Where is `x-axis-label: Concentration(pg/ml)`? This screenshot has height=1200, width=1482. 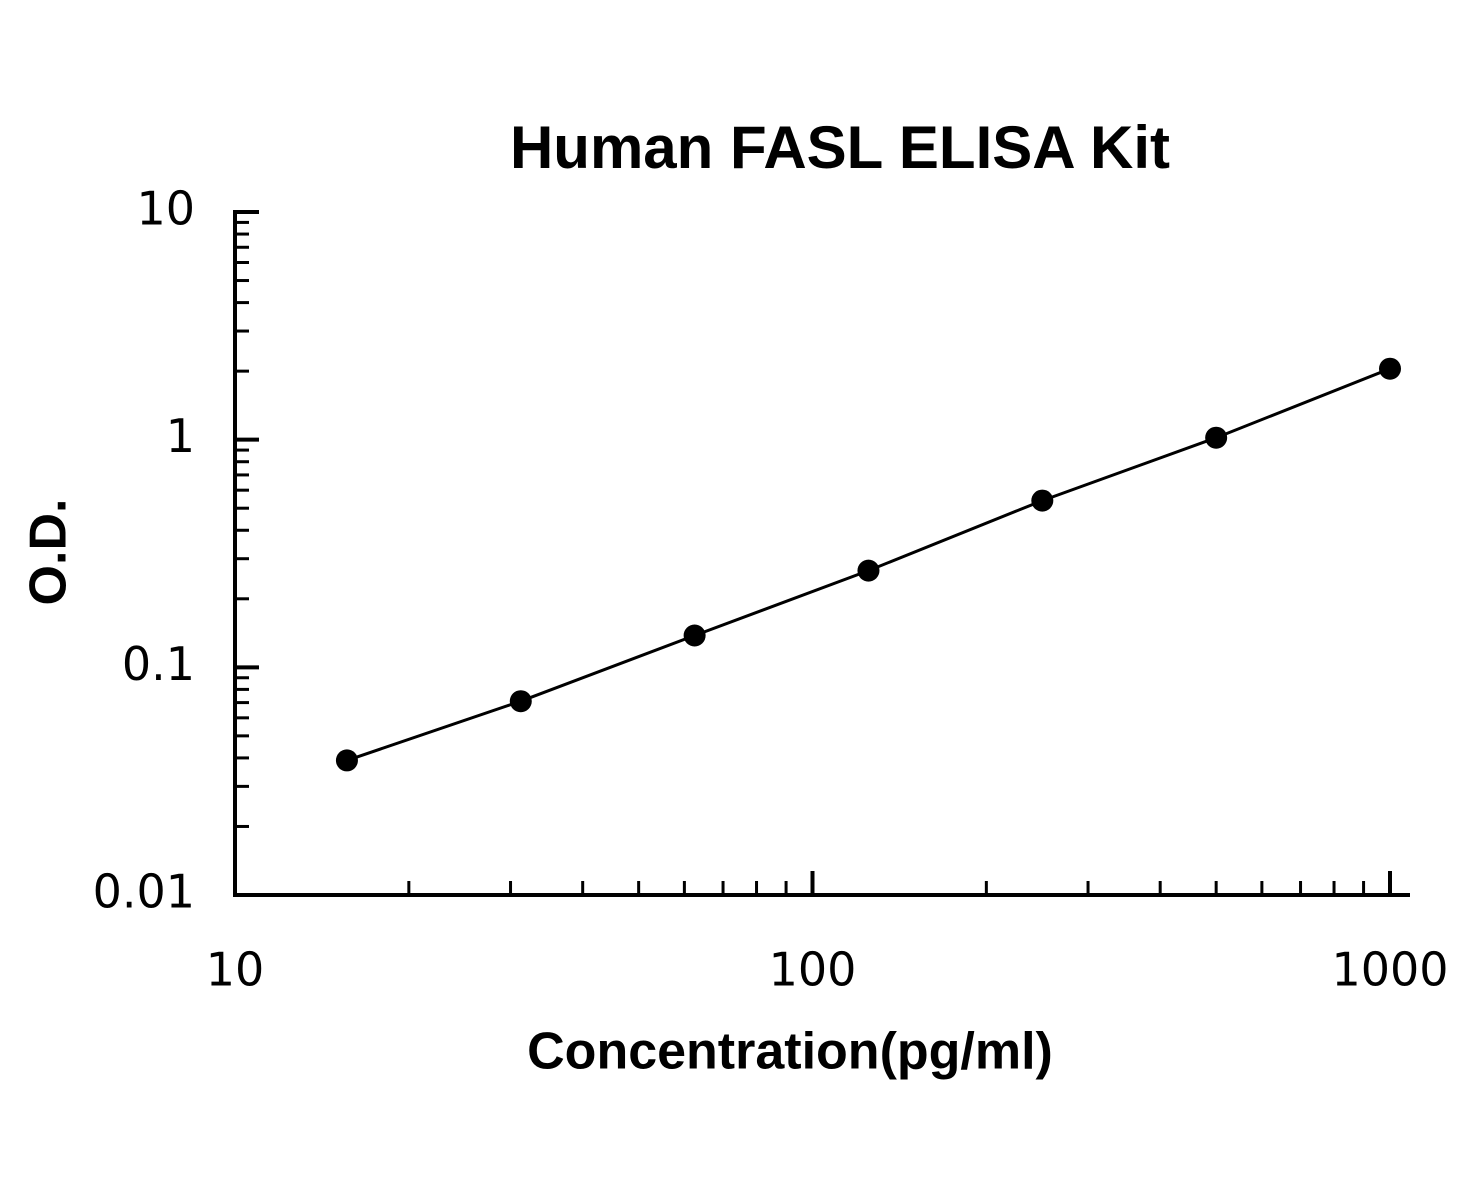 x-axis-label: Concentration(pg/ml) is located at coordinates (790, 1052).